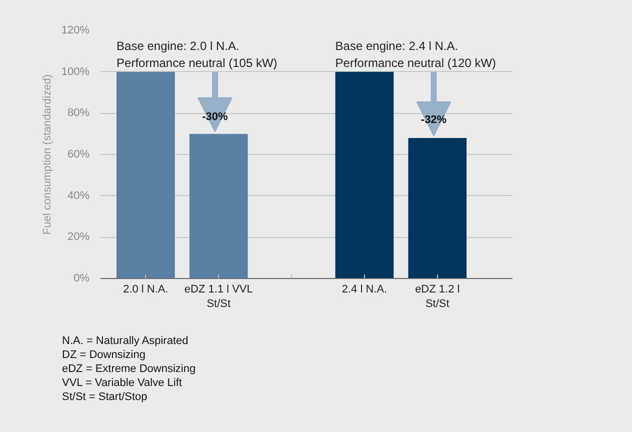 The image size is (632, 432). What do you see at coordinates (75, 30) in the screenshot?
I see `y-tick-label: 120%` at bounding box center [75, 30].